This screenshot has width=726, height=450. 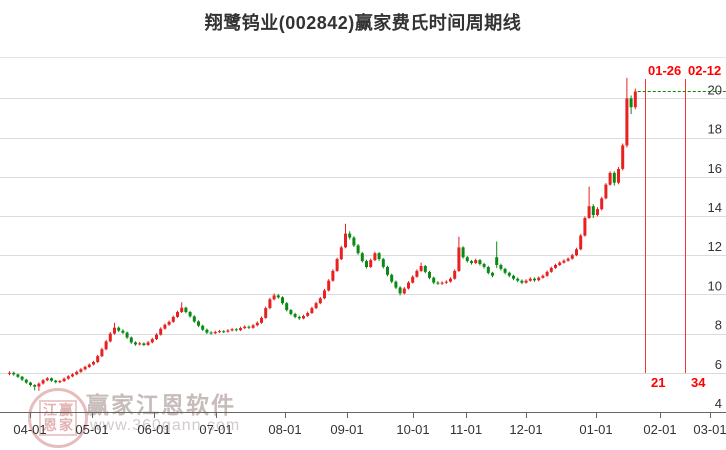 I want to click on watermark-url: www.360gann.com, so click(x=165, y=425).